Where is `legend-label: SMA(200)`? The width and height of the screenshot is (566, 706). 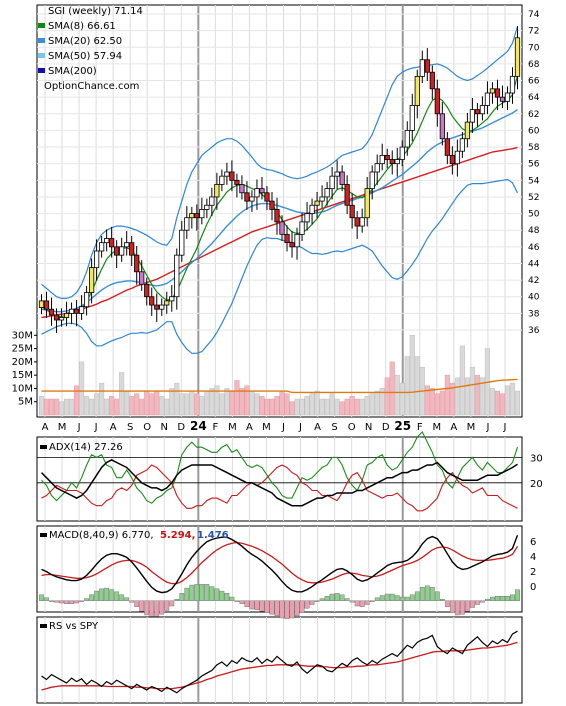
legend-label: SMA(200) is located at coordinates (72, 71).